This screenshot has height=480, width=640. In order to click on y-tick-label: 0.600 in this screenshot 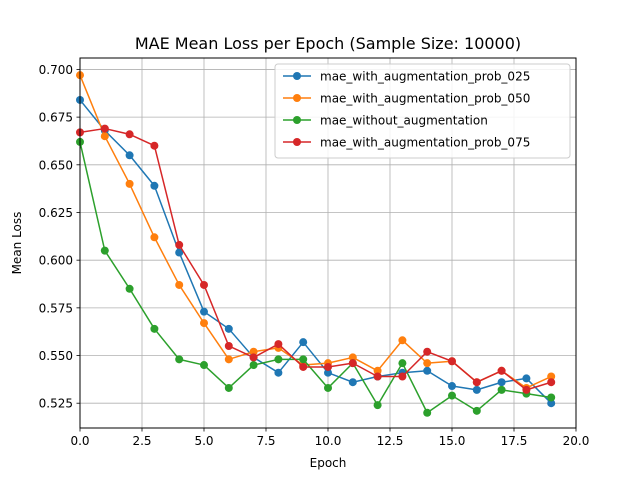, I will do `click(56, 261)`.